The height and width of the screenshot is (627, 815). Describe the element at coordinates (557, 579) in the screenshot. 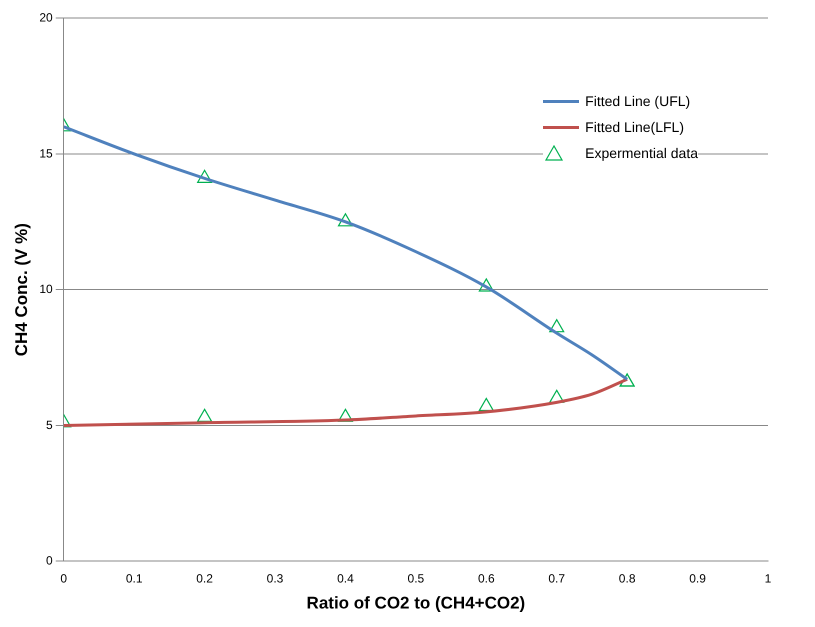

I see `x-tick-label: 0.7` at that location.